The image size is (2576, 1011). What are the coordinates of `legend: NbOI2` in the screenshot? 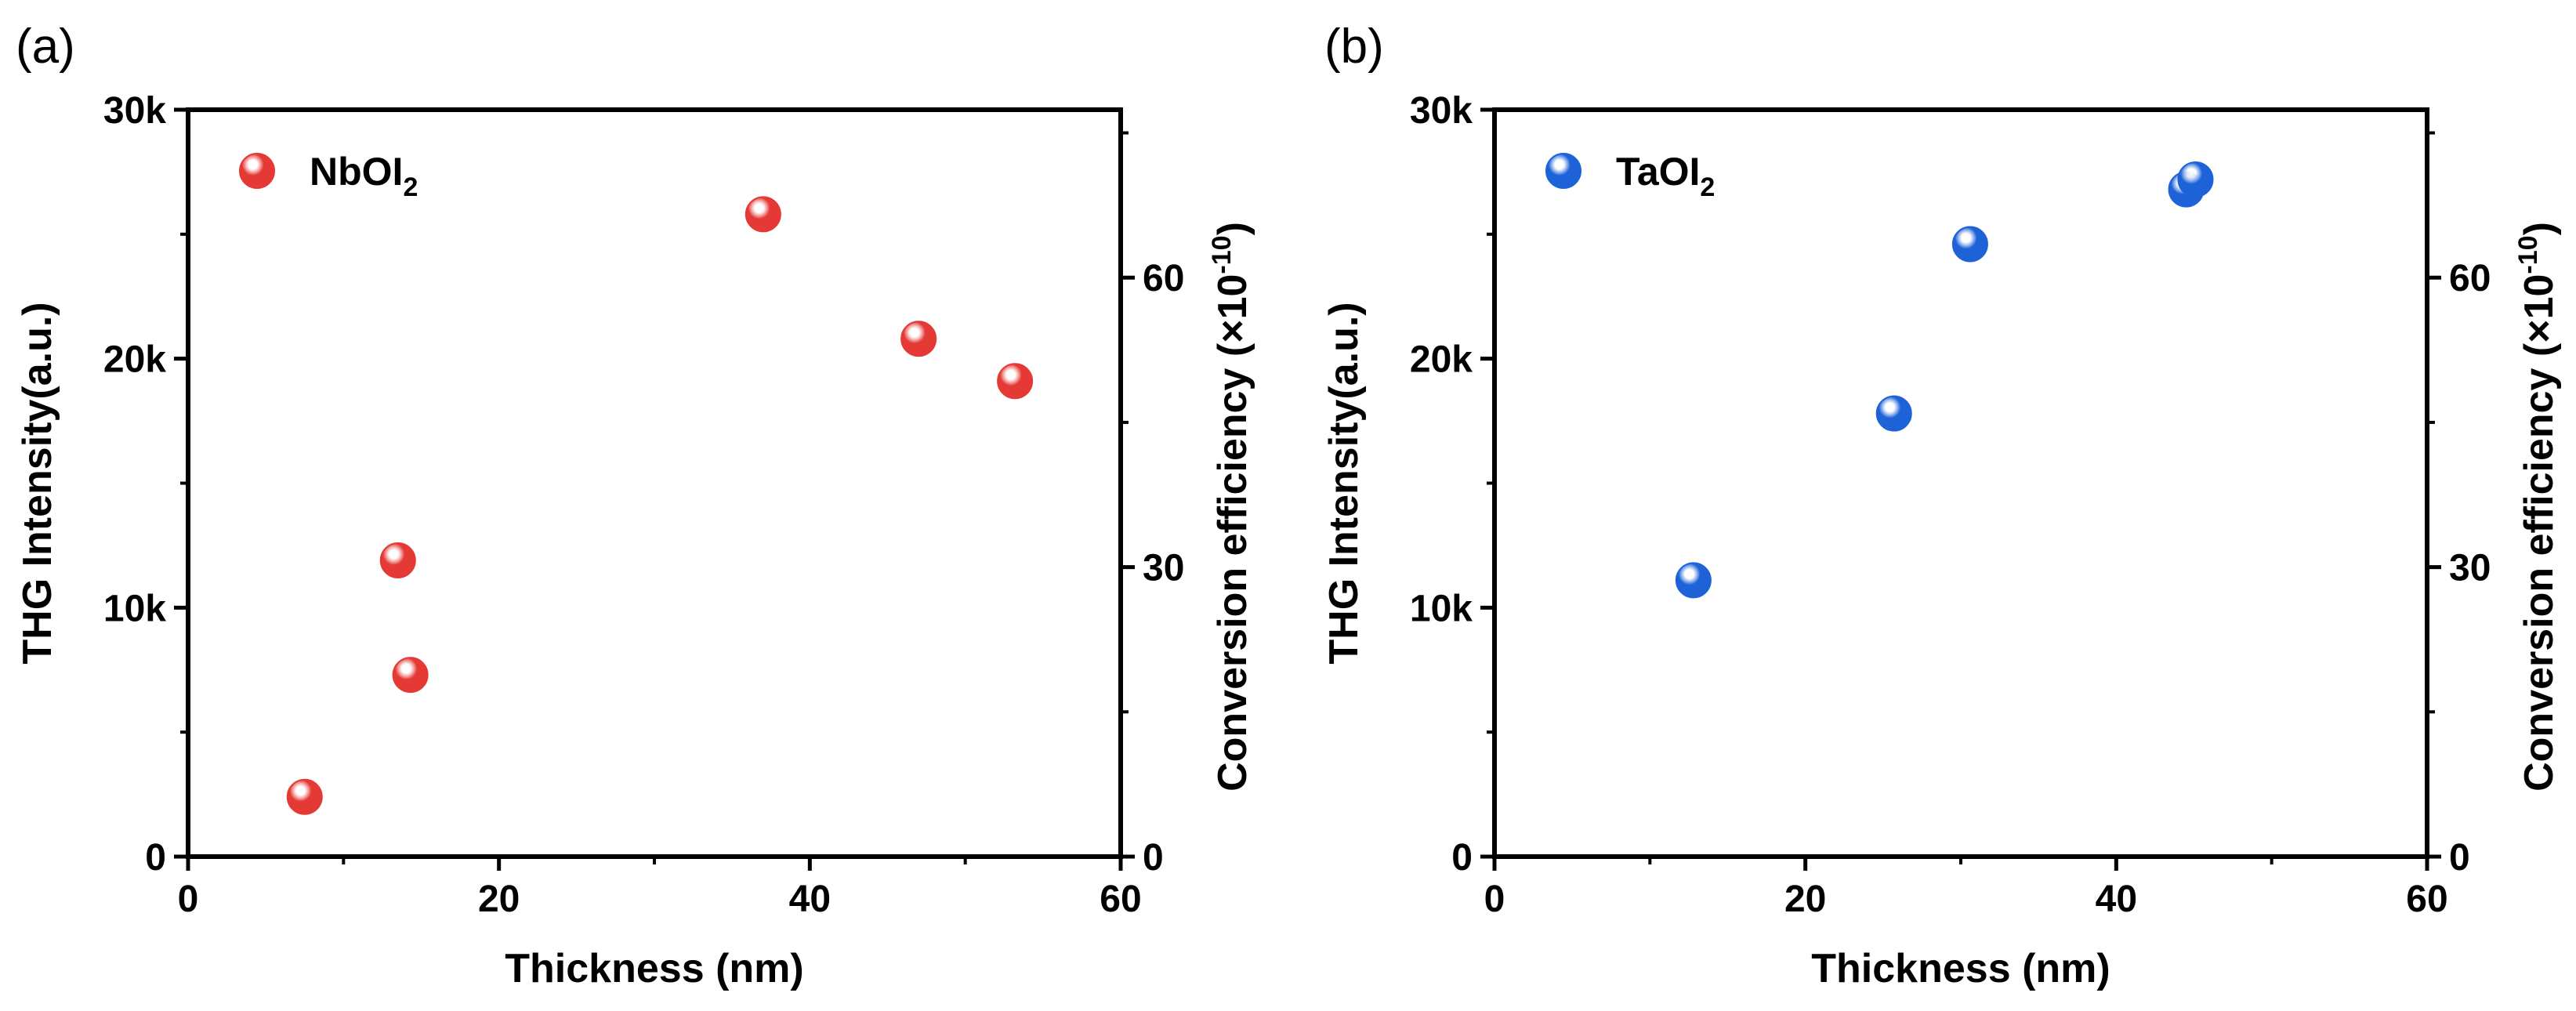 It's located at (328, 176).